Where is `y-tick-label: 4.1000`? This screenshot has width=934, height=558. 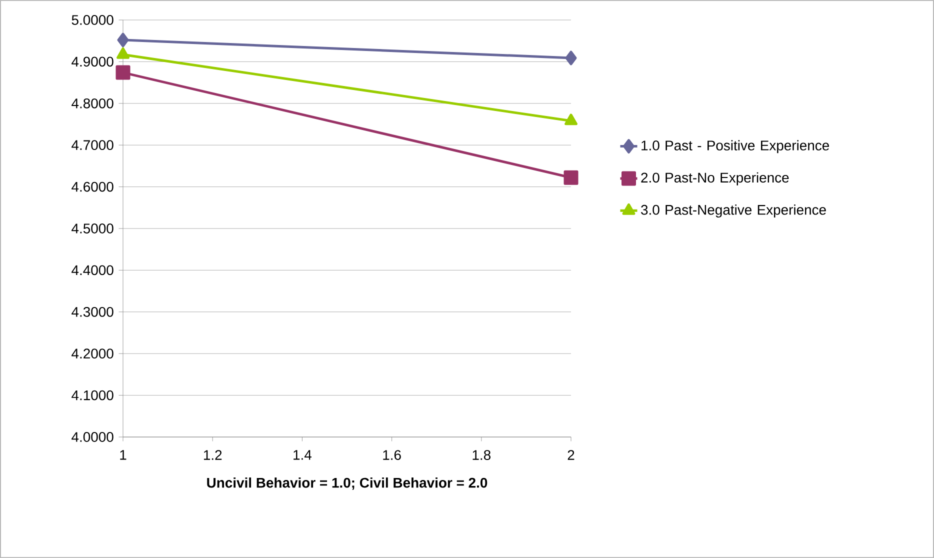 y-tick-label: 4.1000 is located at coordinates (93, 395).